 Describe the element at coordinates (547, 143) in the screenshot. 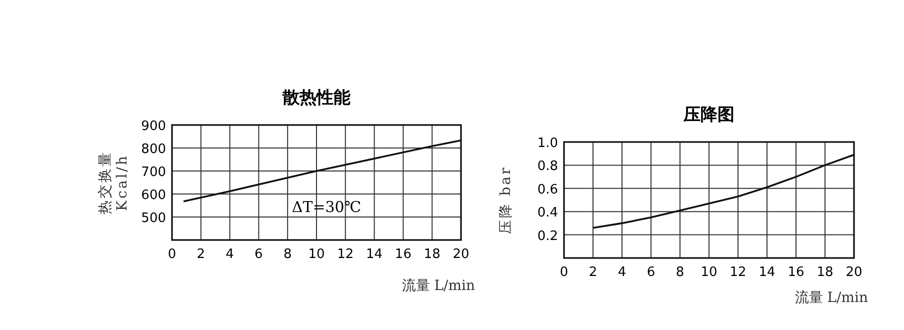

I see `y-tick-label: 1.0` at that location.